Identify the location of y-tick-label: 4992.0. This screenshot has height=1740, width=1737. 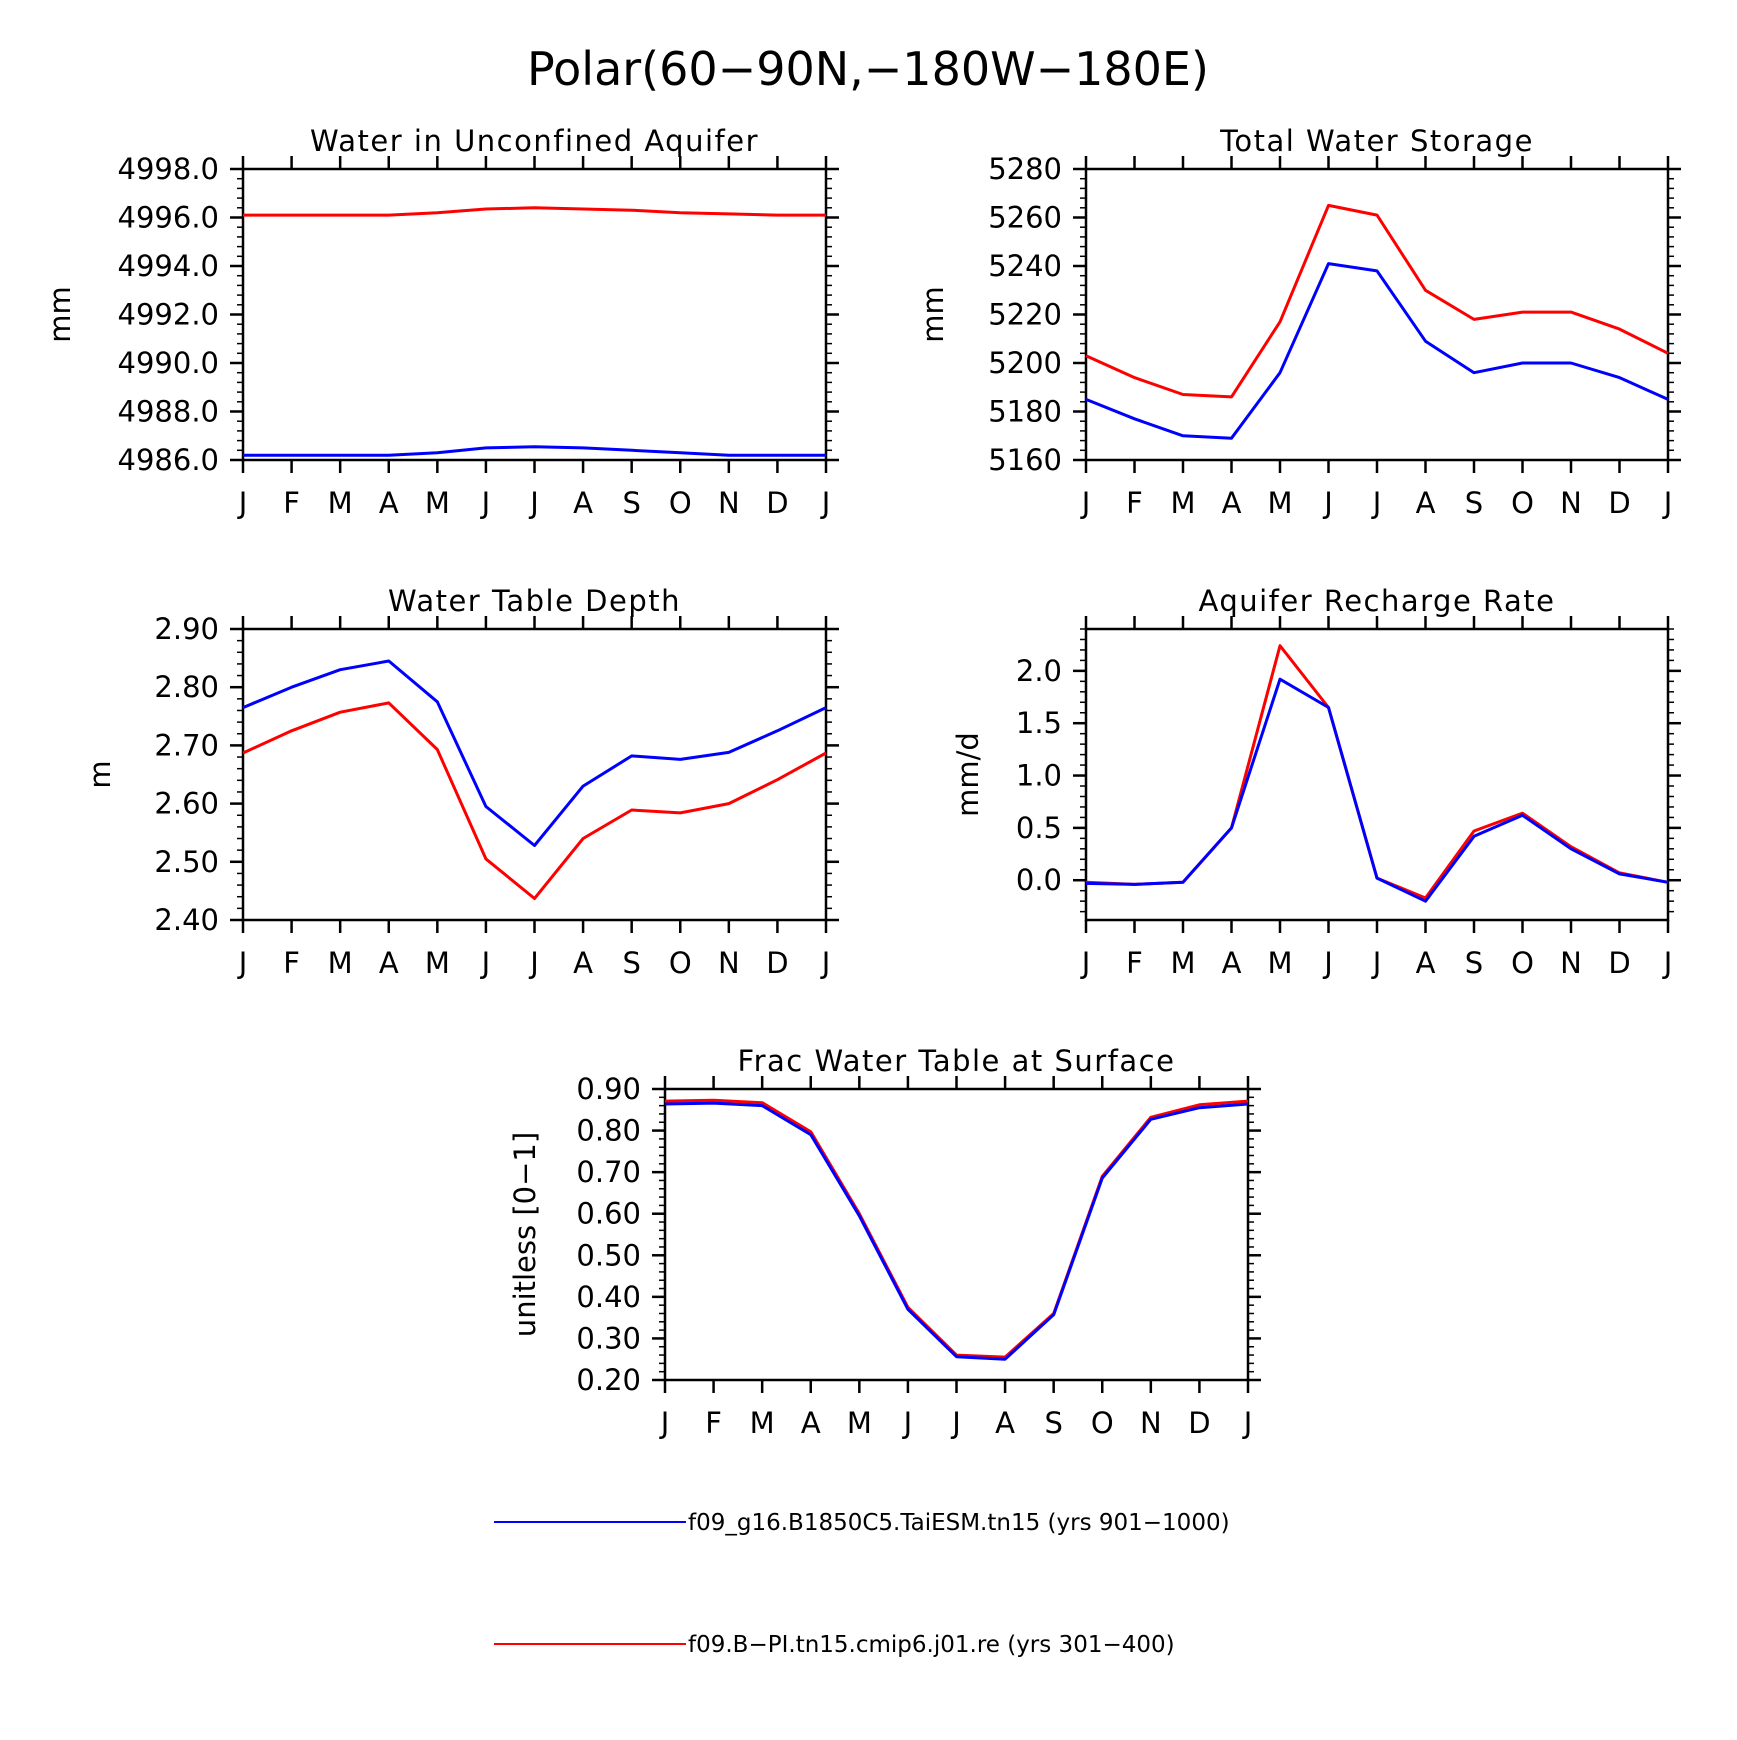
(168, 315).